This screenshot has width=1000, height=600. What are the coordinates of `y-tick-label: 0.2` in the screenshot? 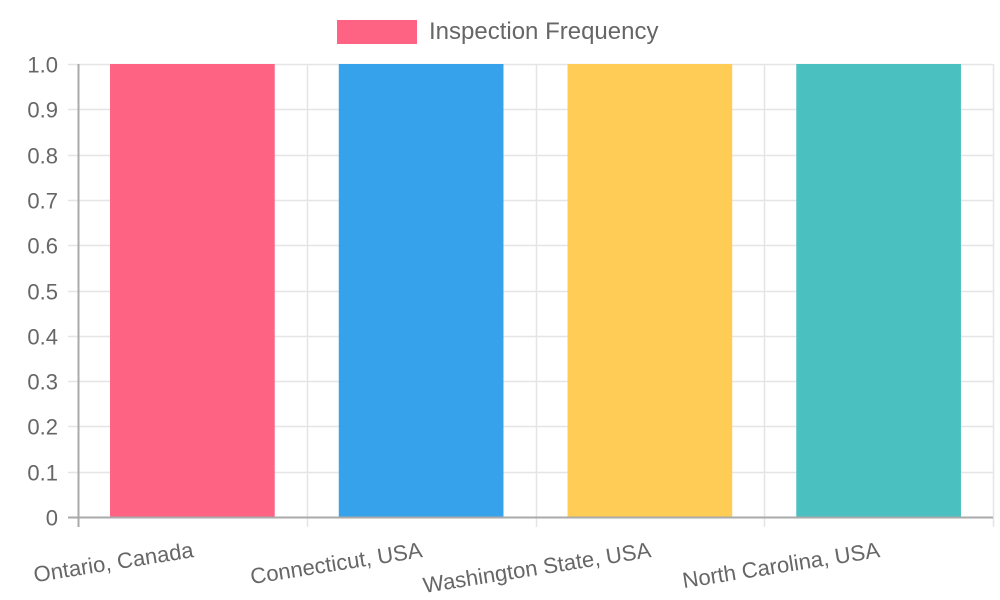 It's located at (42, 427).